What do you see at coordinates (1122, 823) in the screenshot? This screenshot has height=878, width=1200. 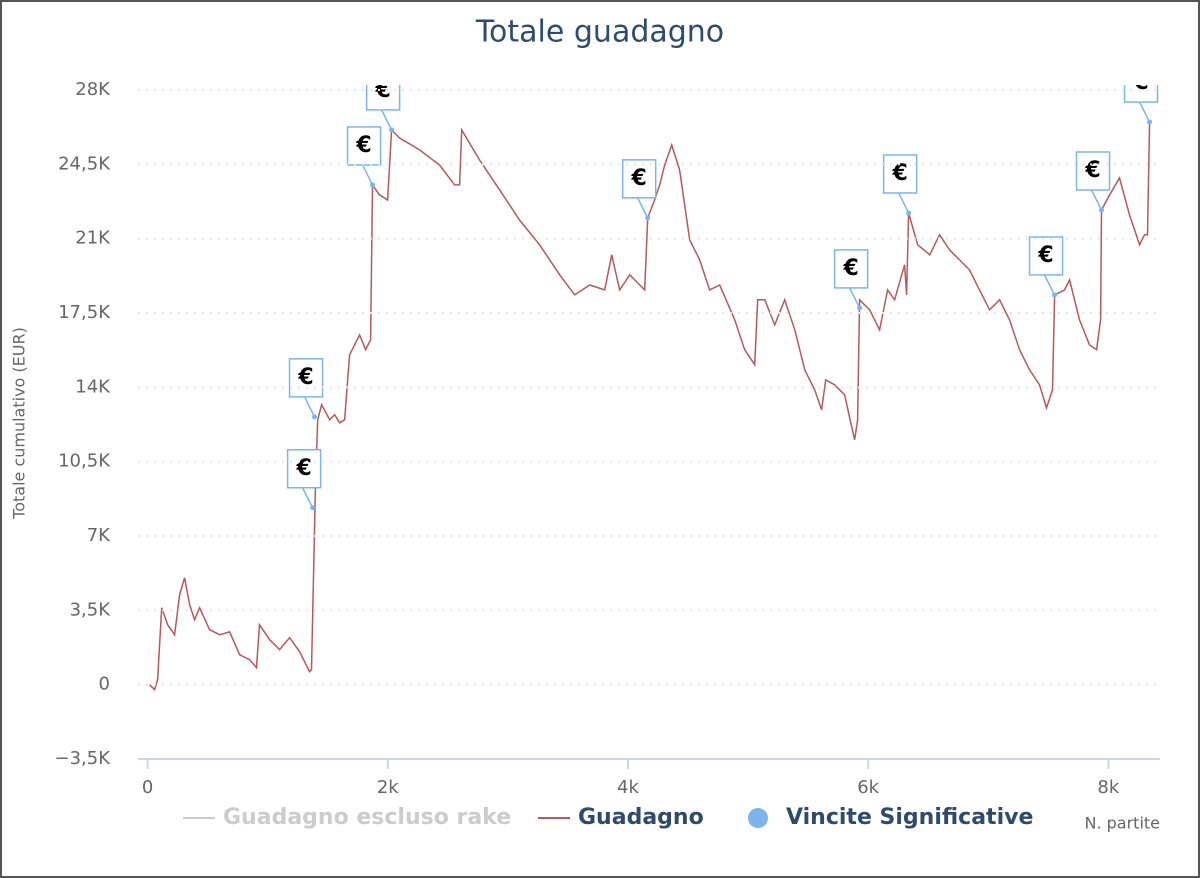 I see `x-axis-title: N. partite` at bounding box center [1122, 823].